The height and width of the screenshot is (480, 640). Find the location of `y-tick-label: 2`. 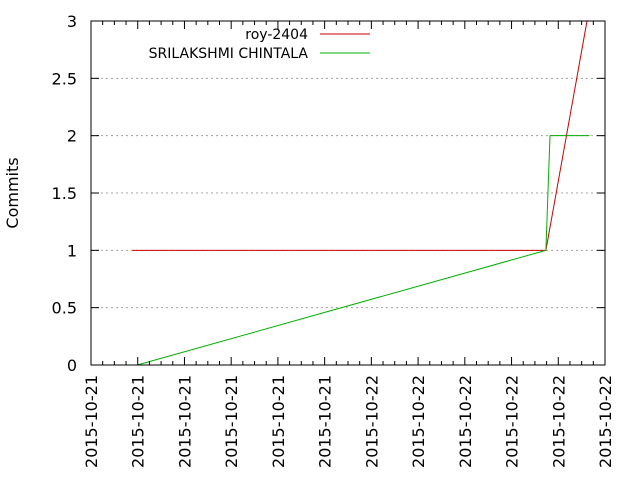

y-tick-label: 2 is located at coordinates (72, 136).